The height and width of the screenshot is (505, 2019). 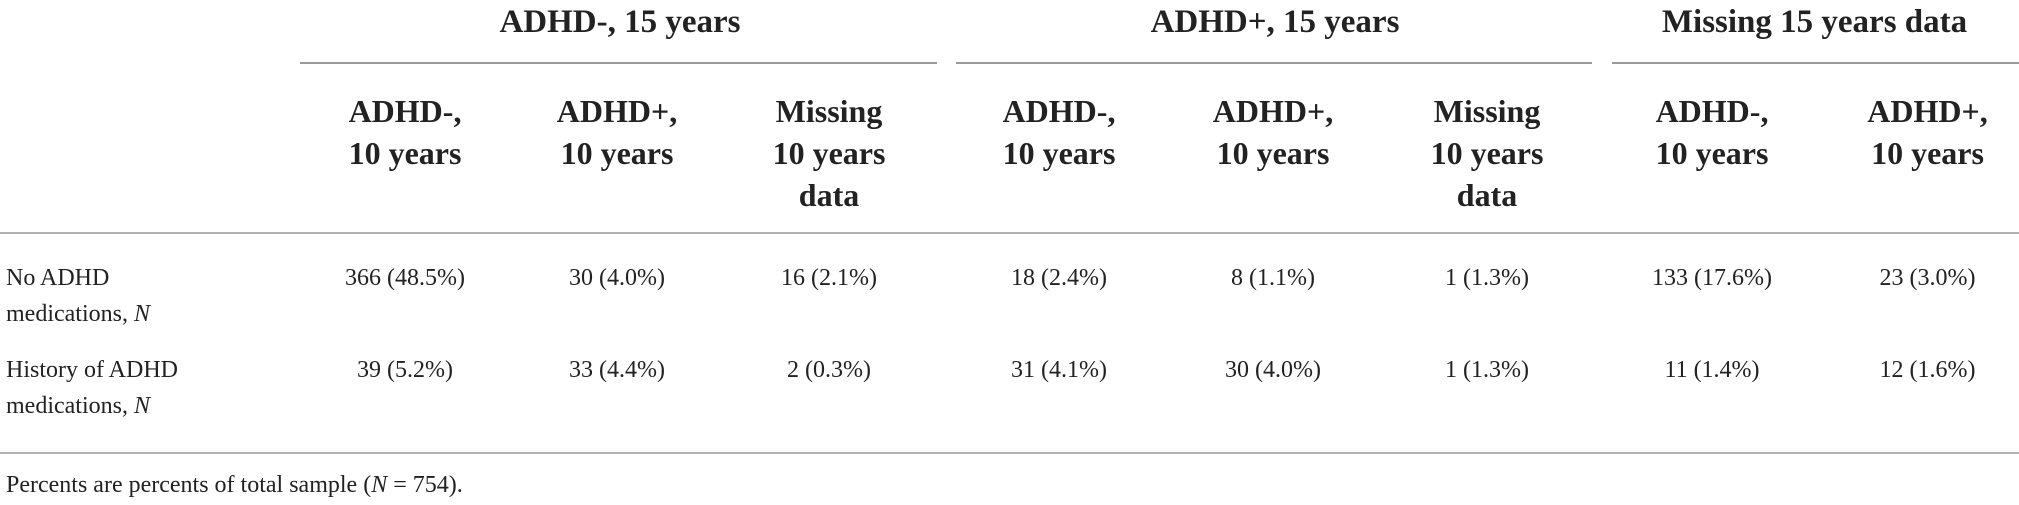 I want to click on table-cell: 133 (17.6%), so click(x=1712, y=278).